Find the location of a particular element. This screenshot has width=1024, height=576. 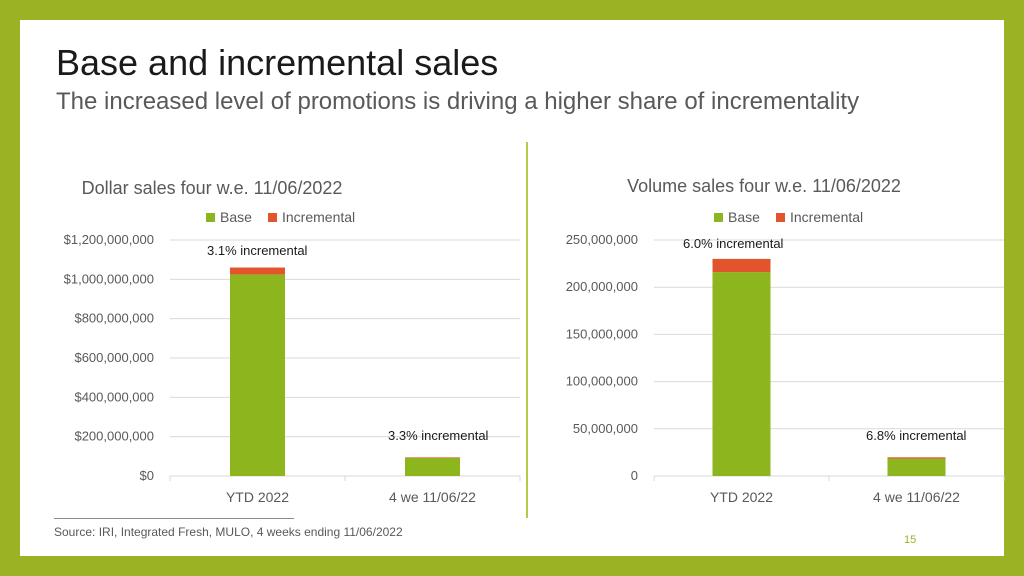

y-tick-label: $1,000,000,000 is located at coordinates (109, 278).